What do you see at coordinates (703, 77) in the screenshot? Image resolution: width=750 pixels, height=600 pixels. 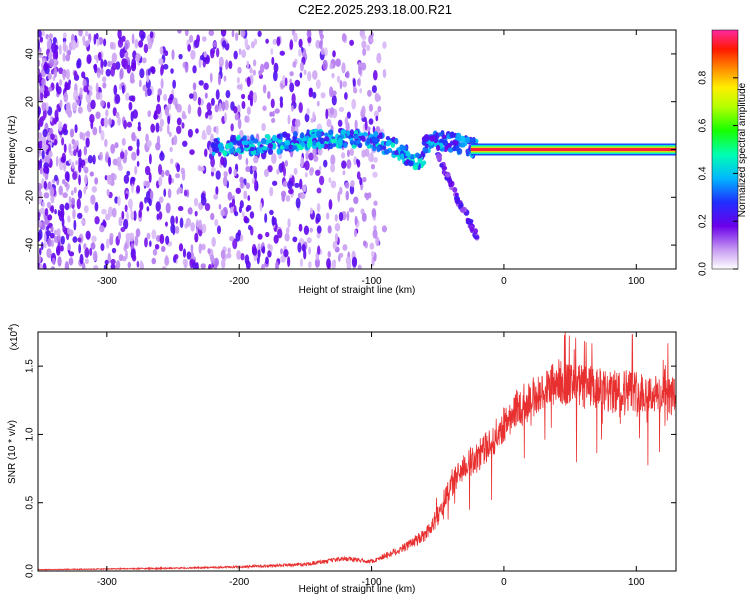 I see `colorbar-tick-label: 0.8` at bounding box center [703, 77].